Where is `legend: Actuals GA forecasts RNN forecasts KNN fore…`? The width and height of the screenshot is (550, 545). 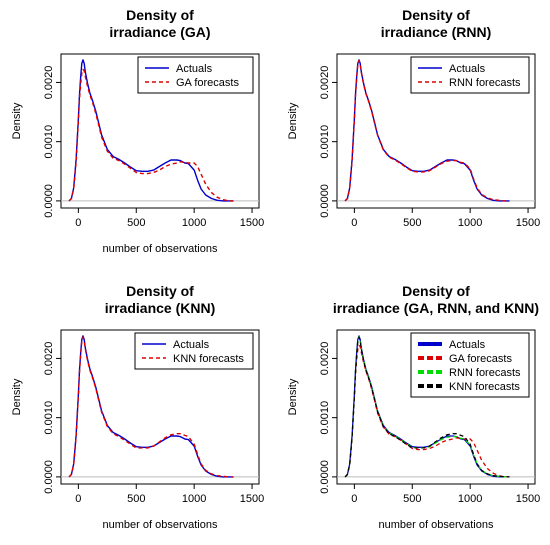 legend: Actuals GA forecasts RNN forecasts KNN fore… is located at coordinates (470, 365).